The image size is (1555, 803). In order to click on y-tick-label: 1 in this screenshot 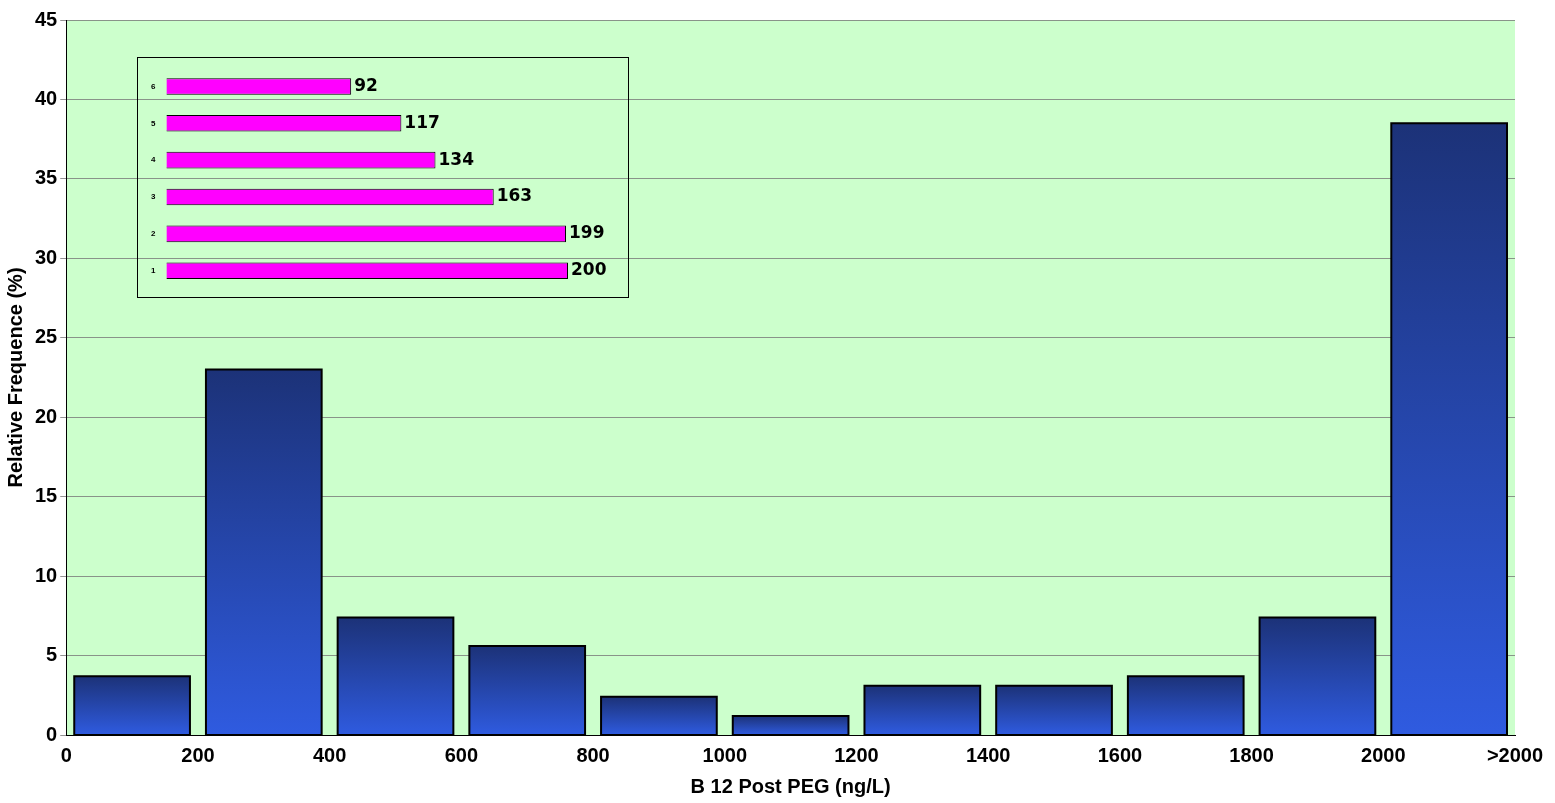, I will do `click(153, 270)`.